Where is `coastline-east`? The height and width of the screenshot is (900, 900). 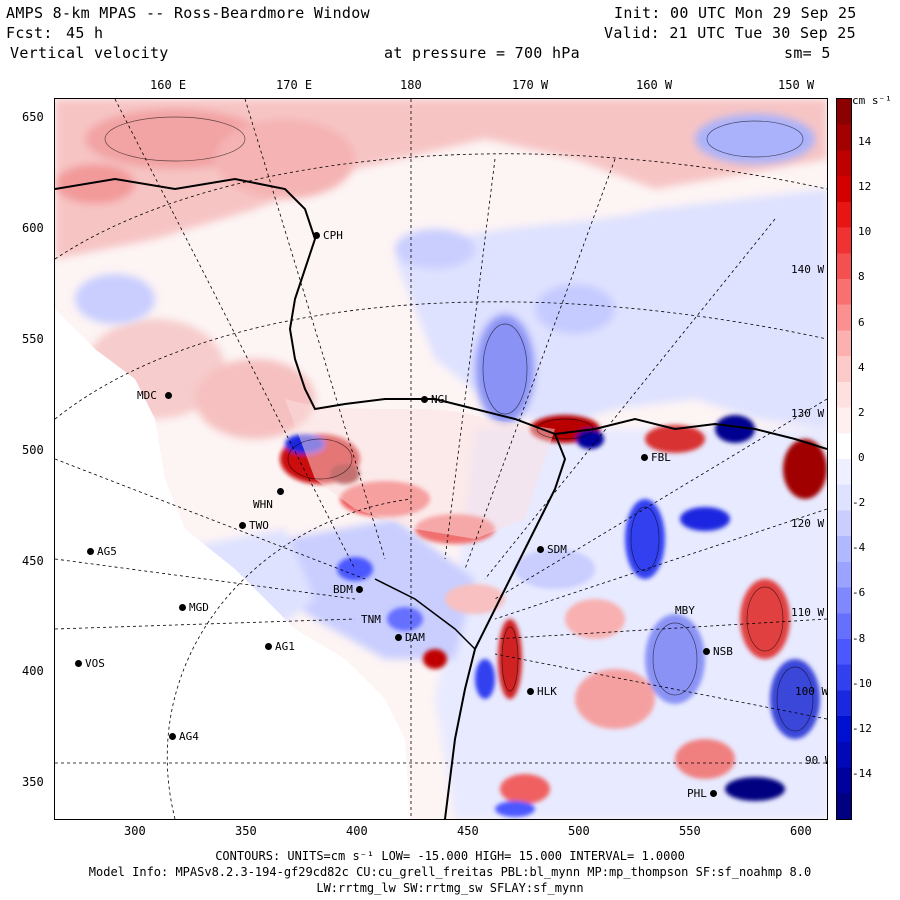
coastline-east is located at coordinates (690, 433).